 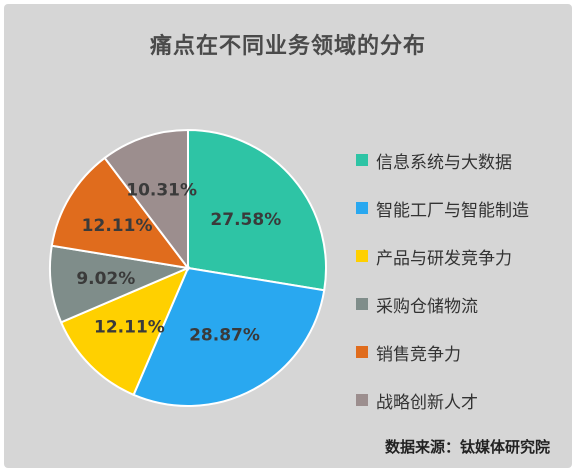 What do you see at coordinates (245, 220) in the screenshot?
I see `pie-data-label-0: 27.58%` at bounding box center [245, 220].